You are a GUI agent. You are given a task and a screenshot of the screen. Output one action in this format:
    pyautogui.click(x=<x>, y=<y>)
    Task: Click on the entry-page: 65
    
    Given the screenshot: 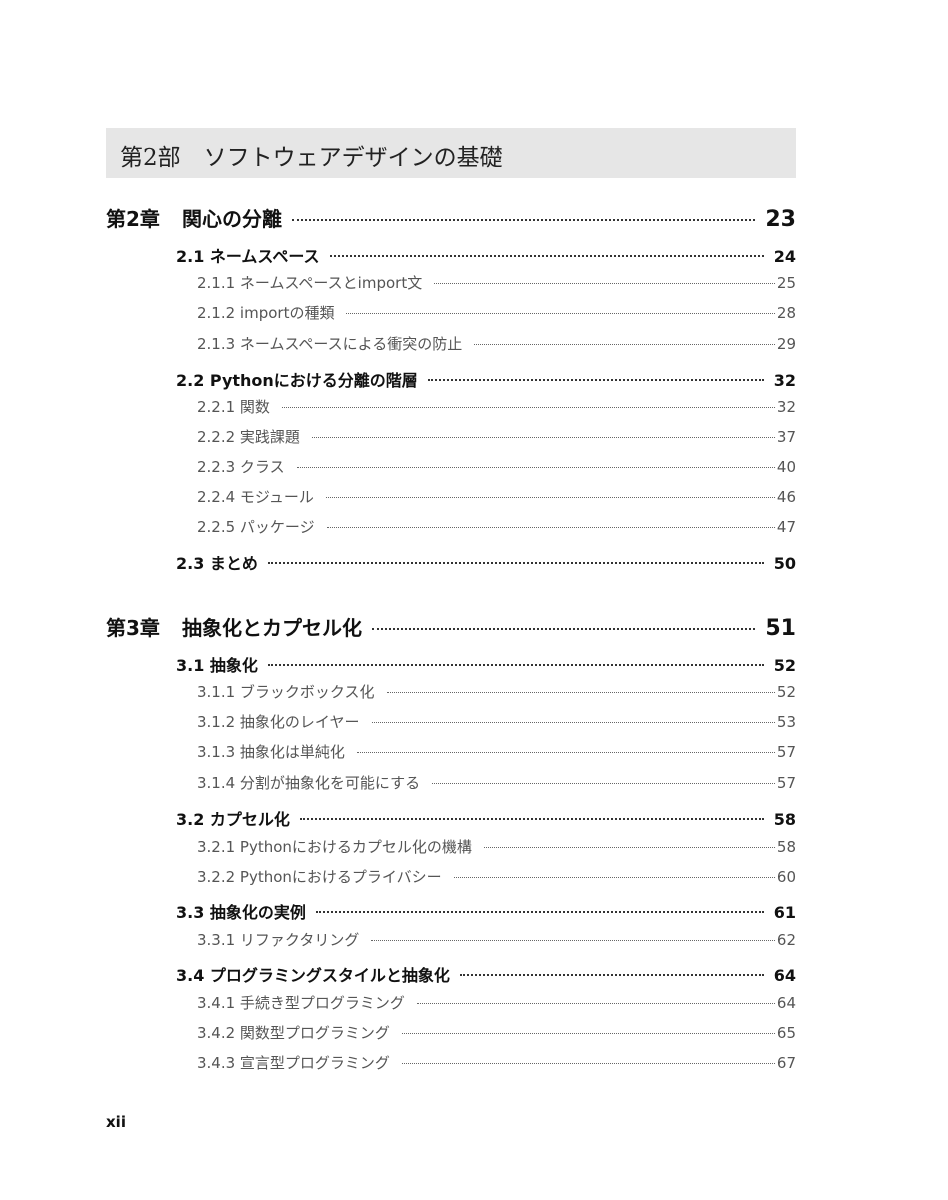 What is the action you would take?
    pyautogui.click(x=786, y=1033)
    